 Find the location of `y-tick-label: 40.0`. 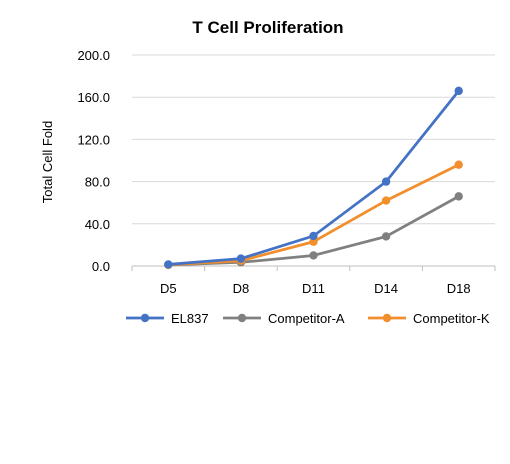

y-tick-label: 40.0 is located at coordinates (97, 224).